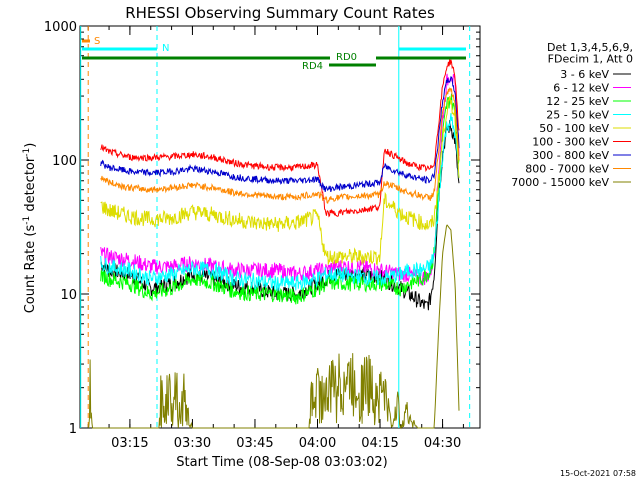 The height and width of the screenshot is (480, 640). What do you see at coordinates (570, 155) in the screenshot?
I see `legend-entry-label: 300 - 800 keV` at bounding box center [570, 155].